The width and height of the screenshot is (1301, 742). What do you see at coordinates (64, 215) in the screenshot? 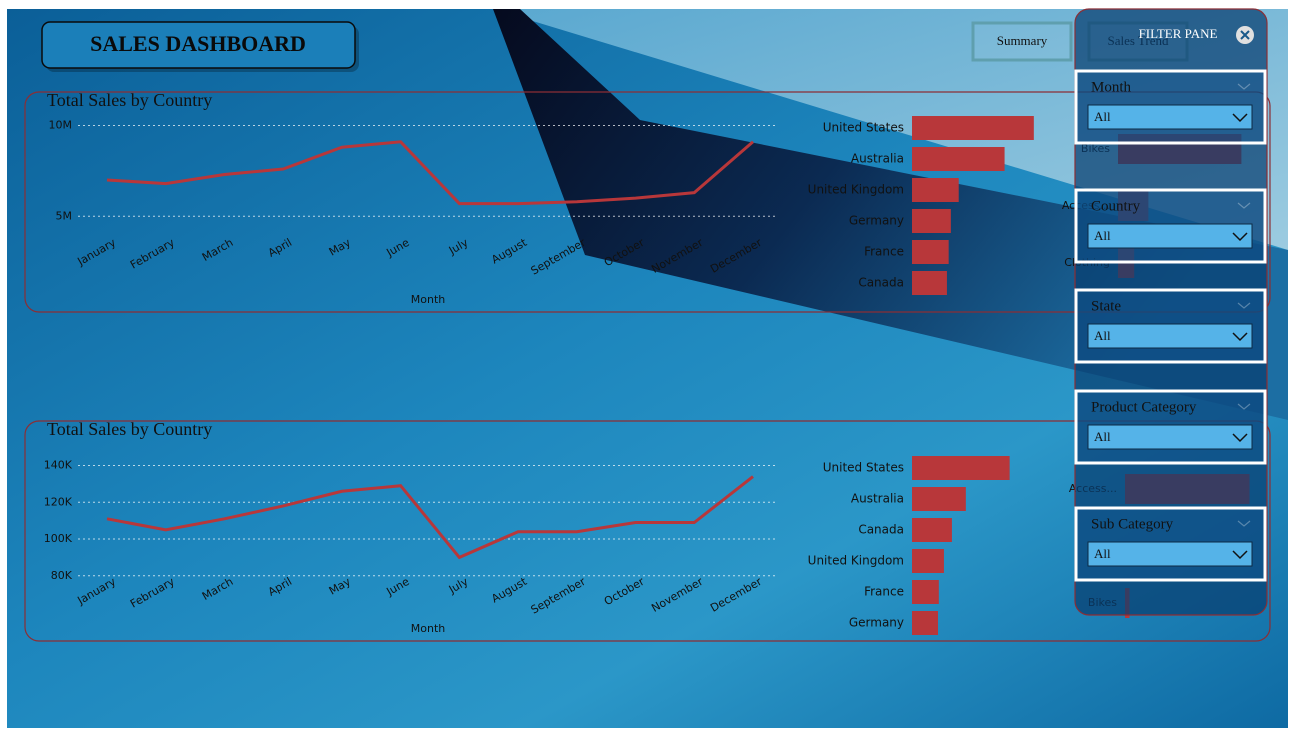
I see `y-tick-label: 5M` at bounding box center [64, 215].